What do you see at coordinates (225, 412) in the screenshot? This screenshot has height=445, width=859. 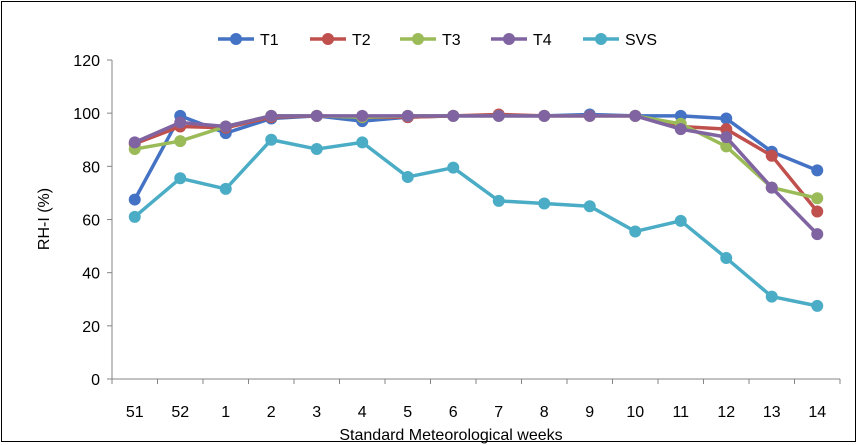 I see `x-tick-label: 1` at bounding box center [225, 412].